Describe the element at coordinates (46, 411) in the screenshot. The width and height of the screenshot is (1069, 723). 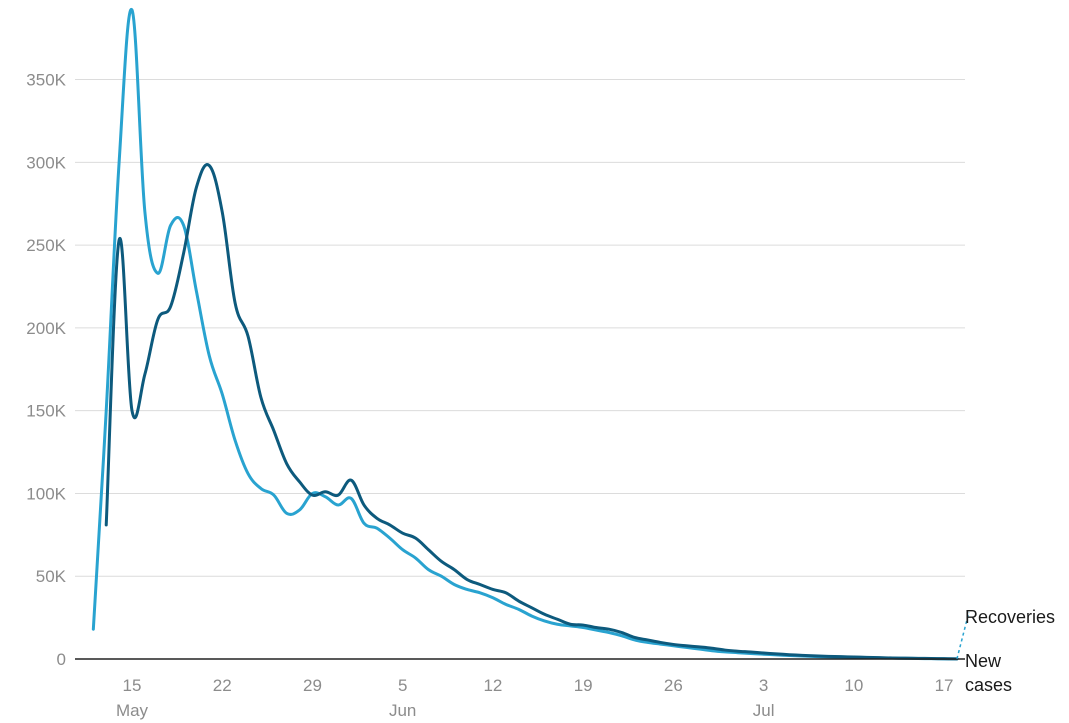
I see `y-tick-label: 150K` at that location.